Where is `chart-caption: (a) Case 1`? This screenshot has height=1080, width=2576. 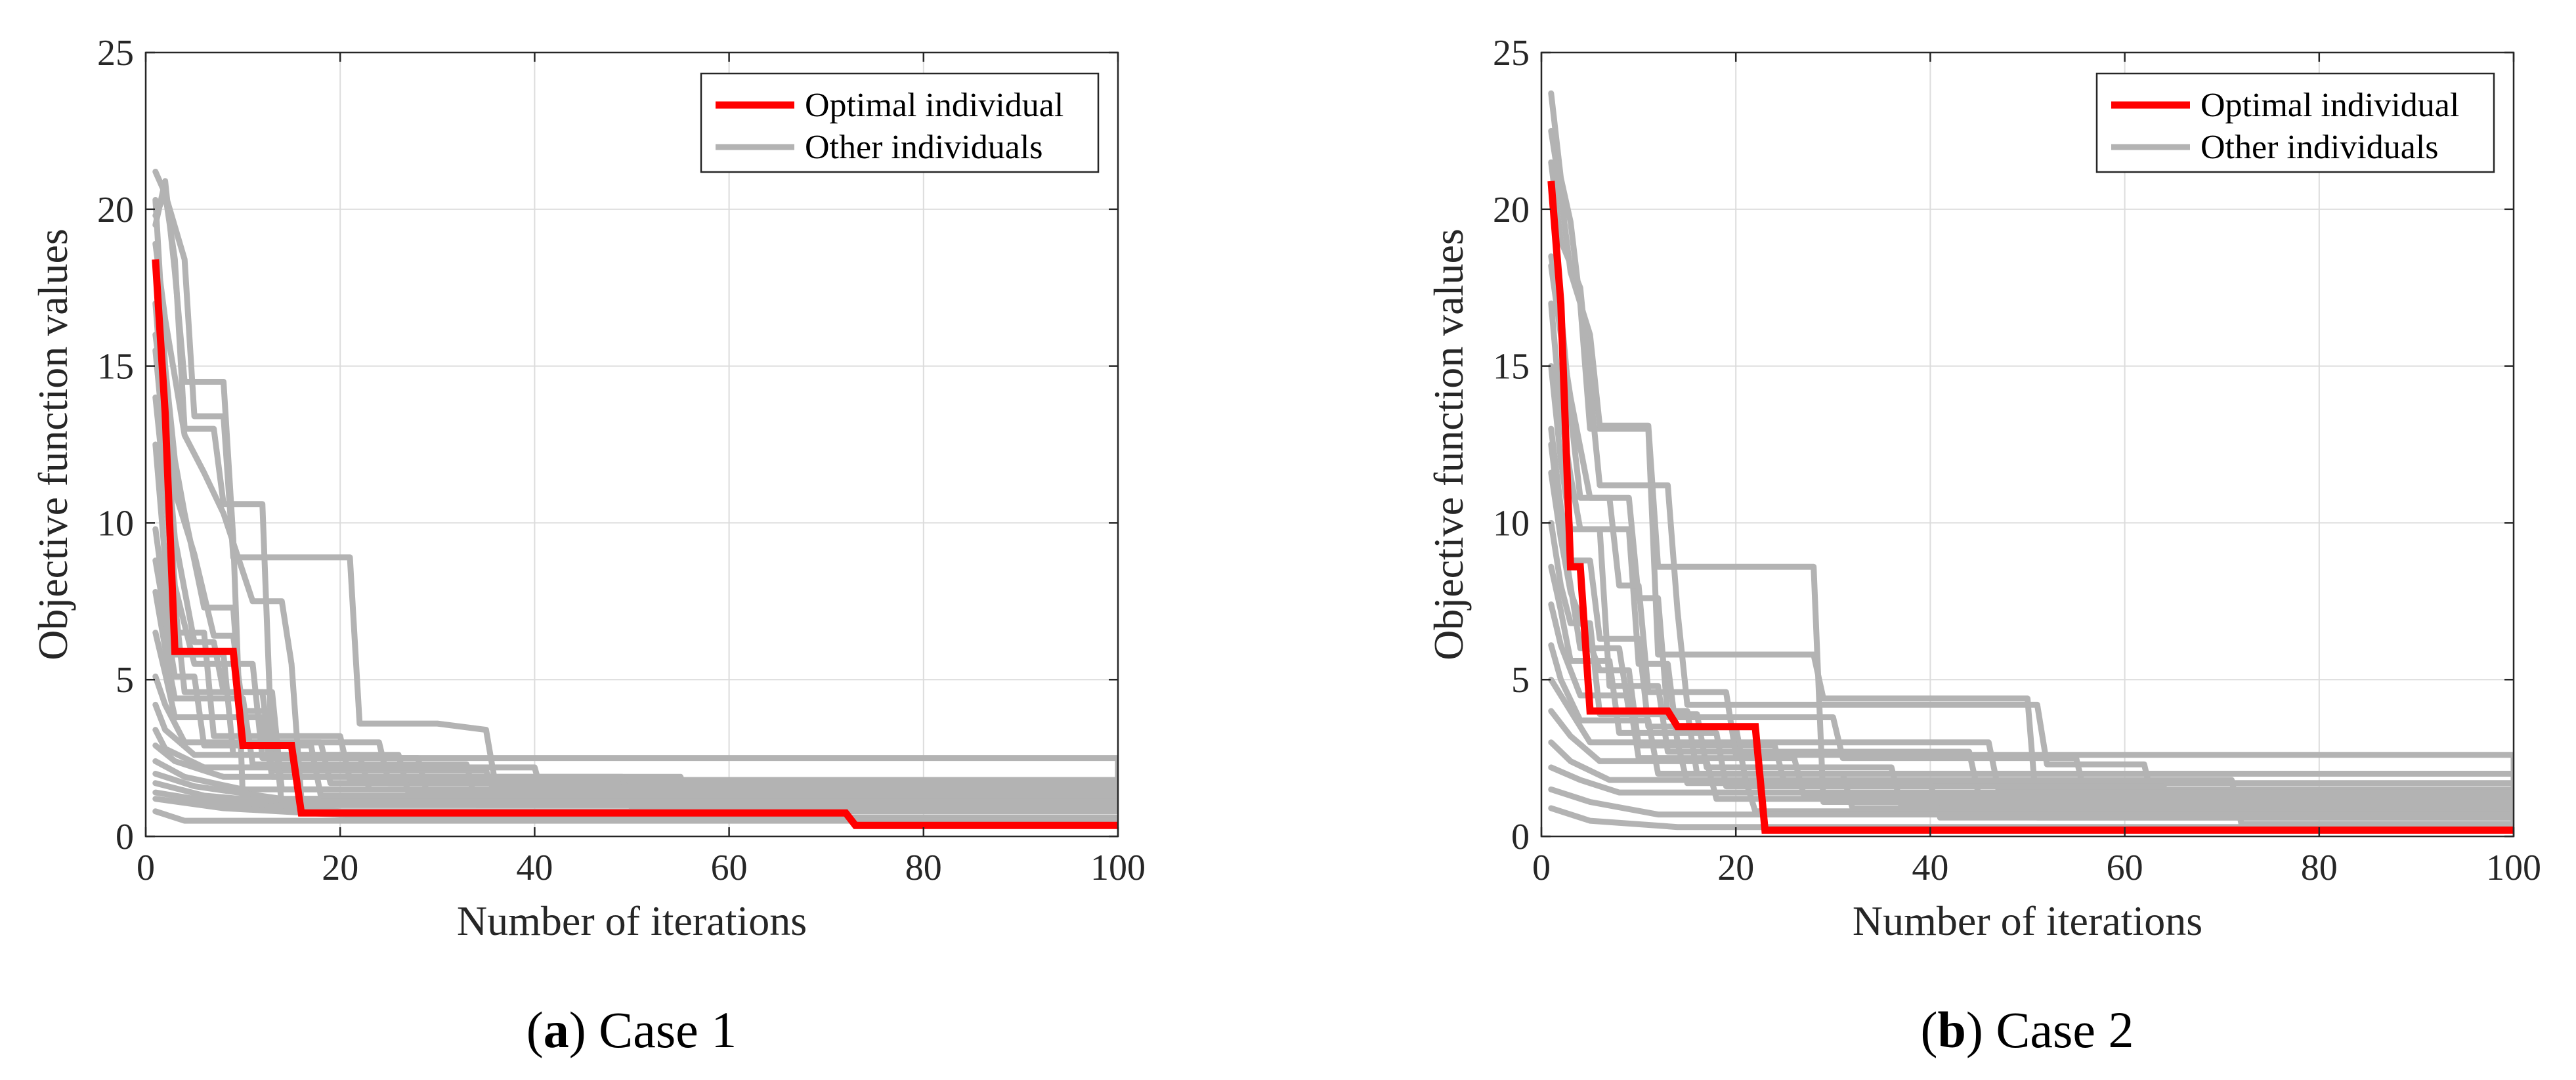
chart-caption: (a) Case 1 is located at coordinates (631, 1029).